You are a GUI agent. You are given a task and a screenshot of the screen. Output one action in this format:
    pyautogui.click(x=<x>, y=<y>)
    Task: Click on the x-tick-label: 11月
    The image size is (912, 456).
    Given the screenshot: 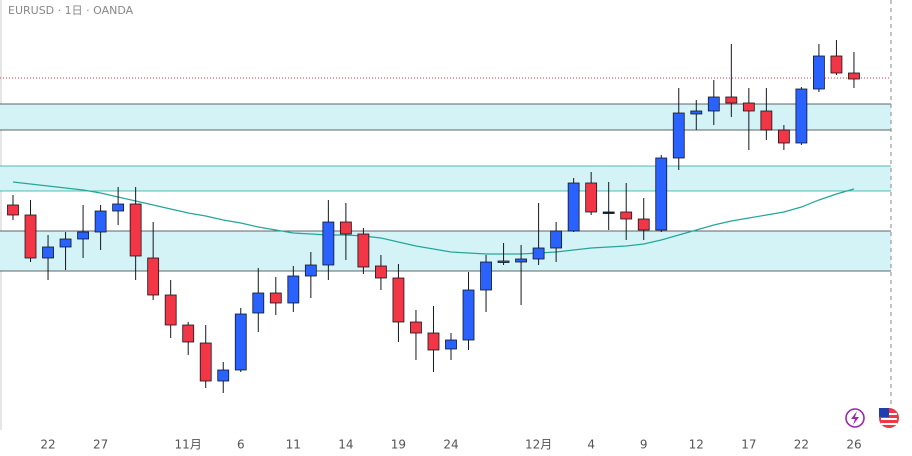 What is the action you would take?
    pyautogui.click(x=188, y=445)
    